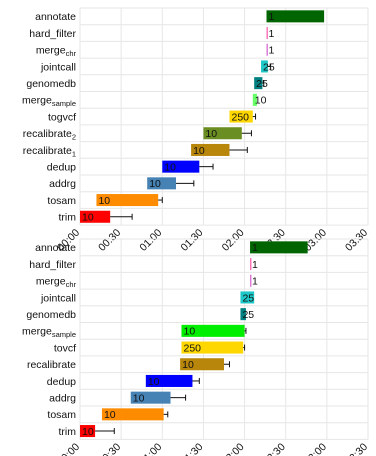  I want to click on category-label: recalibrate, so click(51, 365).